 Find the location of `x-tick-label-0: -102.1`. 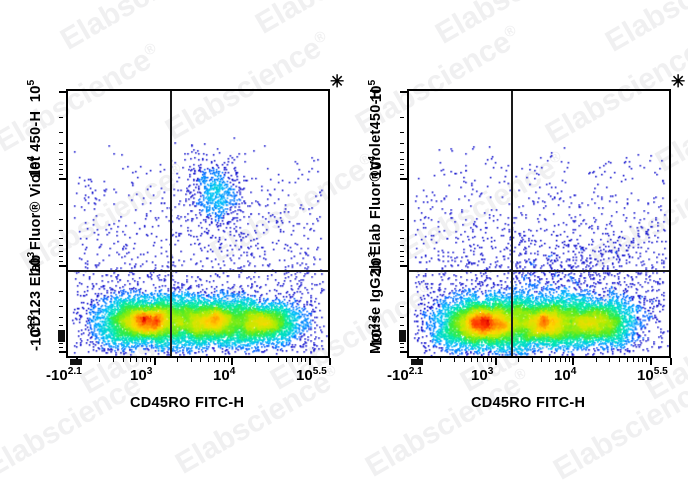

x-tick-label-0: -102.1 is located at coordinates (64, 375).